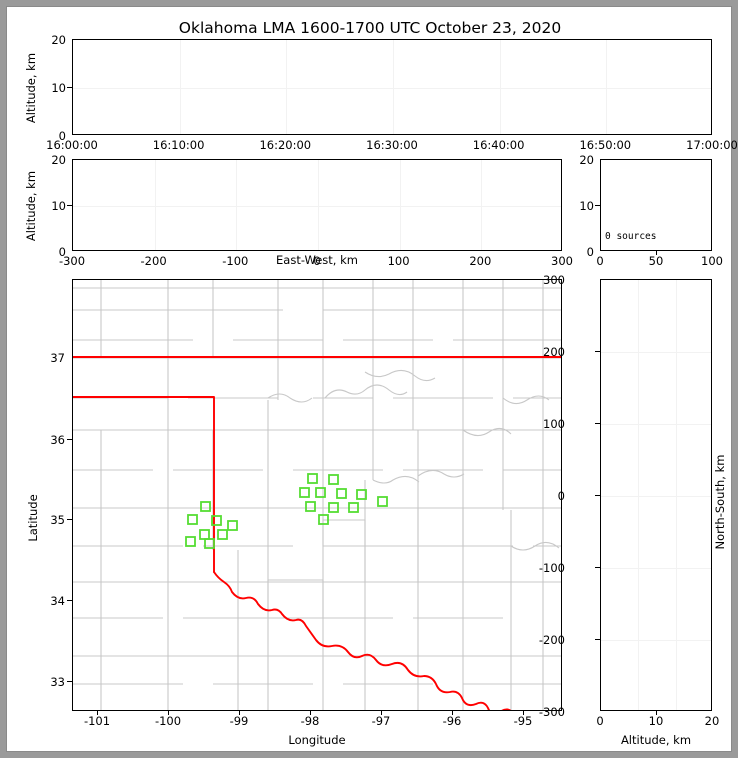 The image size is (738, 758). I want to click on source-count-annotation: 0 sources, so click(631, 236).